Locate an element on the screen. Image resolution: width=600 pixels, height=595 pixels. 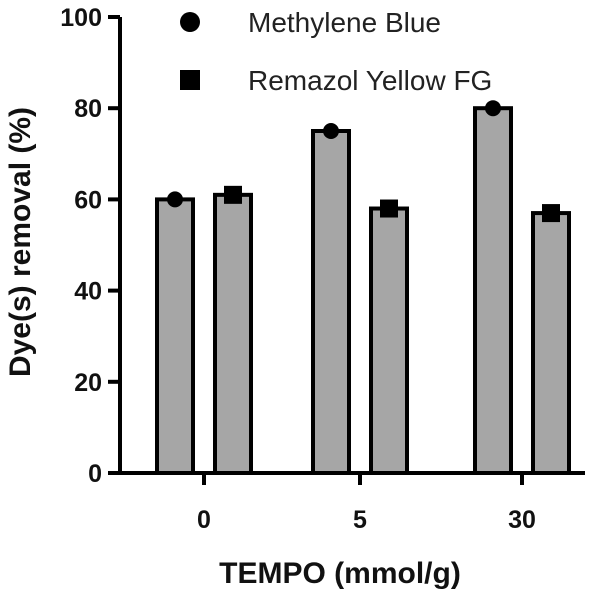
x-axis-title: TEMPO (mmol/g) is located at coordinates (340, 573).